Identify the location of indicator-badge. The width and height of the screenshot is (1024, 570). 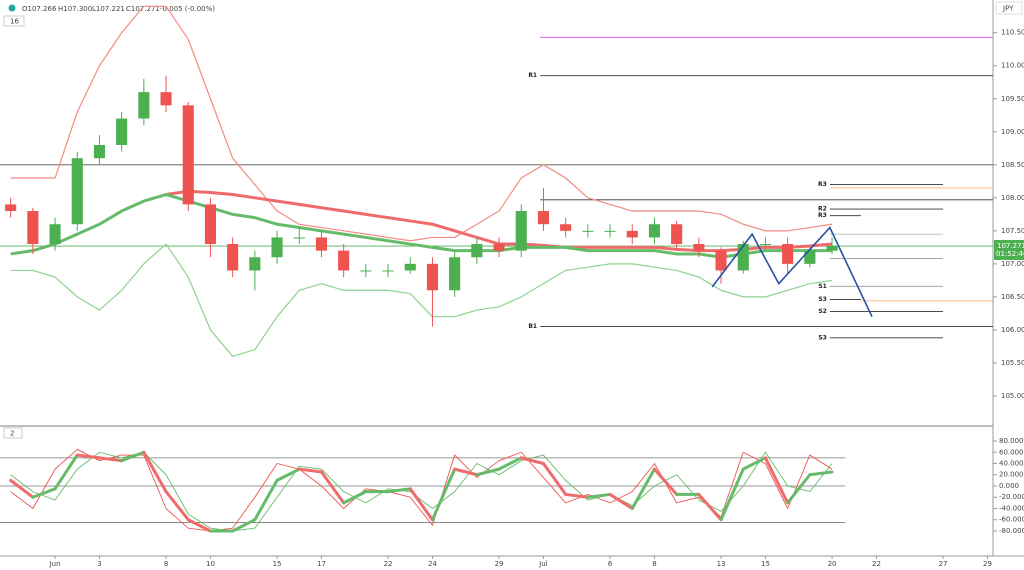
(14, 21).